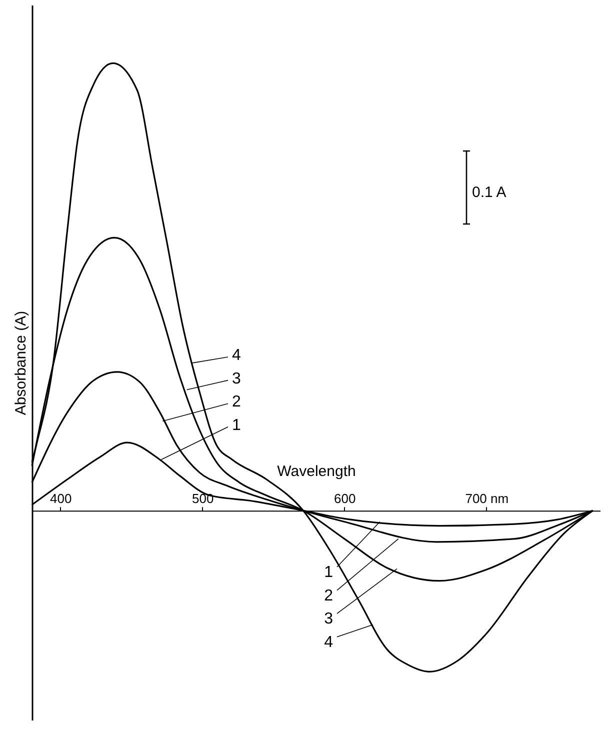 This screenshot has height=730, width=608. Describe the element at coordinates (489, 192) in the screenshot. I see `annotation: 0.1 A` at that location.